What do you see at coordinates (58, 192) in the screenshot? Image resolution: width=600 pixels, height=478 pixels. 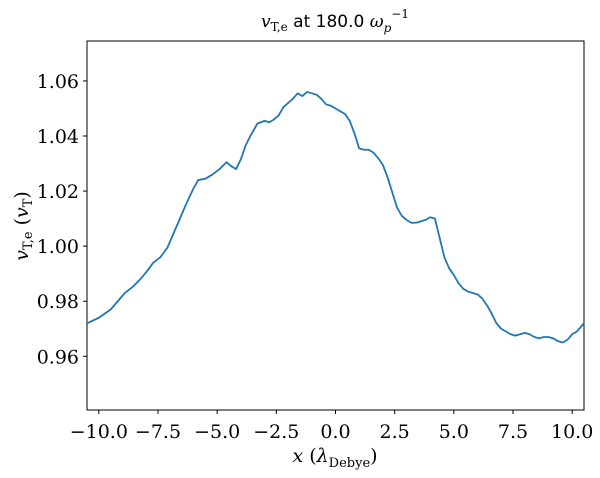 I see `y-tick-label: 1.02` at bounding box center [58, 192].